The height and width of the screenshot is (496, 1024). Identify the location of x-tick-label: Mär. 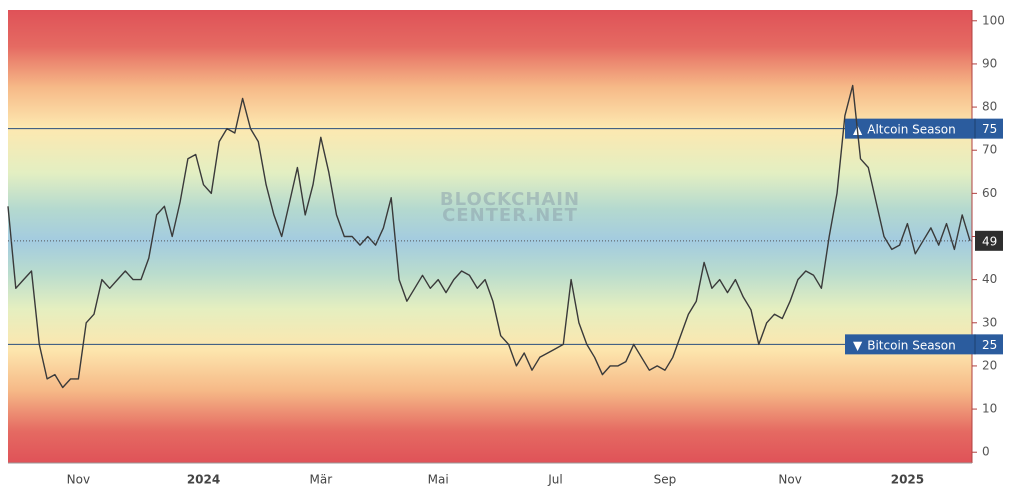
(321, 480).